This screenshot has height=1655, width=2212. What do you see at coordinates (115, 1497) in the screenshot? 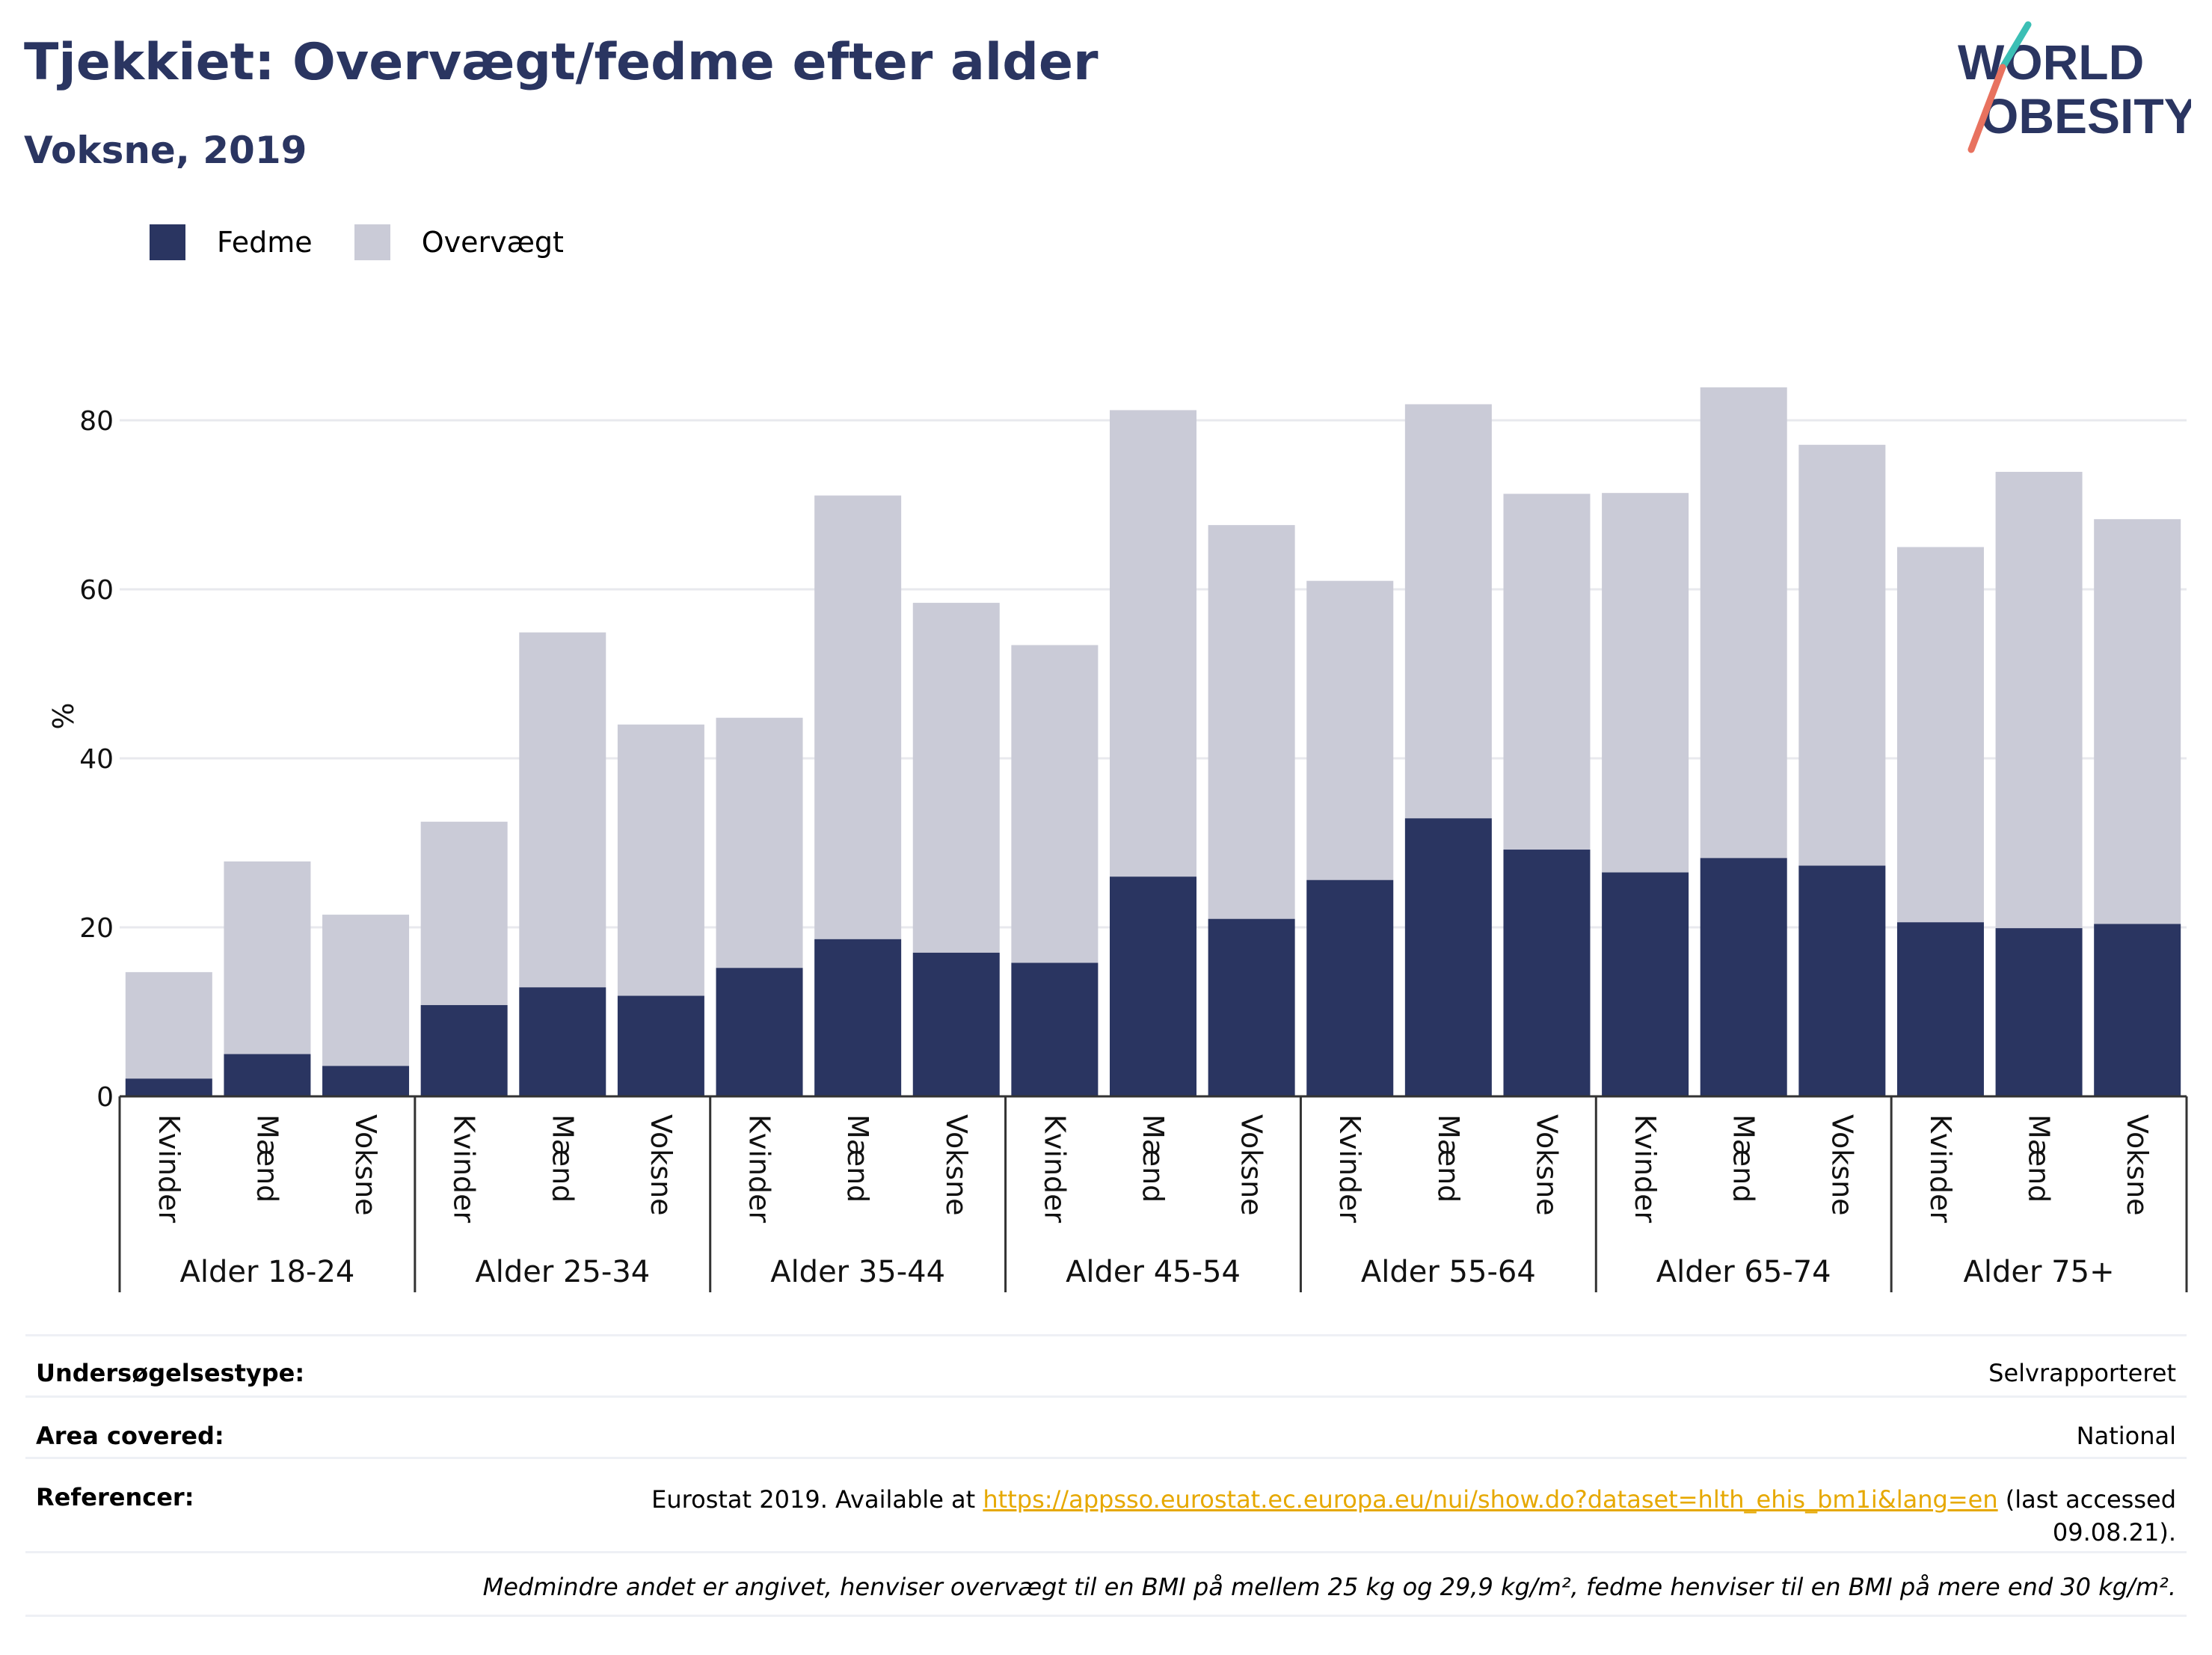
I see `references-label: Referencer:` at bounding box center [115, 1497].